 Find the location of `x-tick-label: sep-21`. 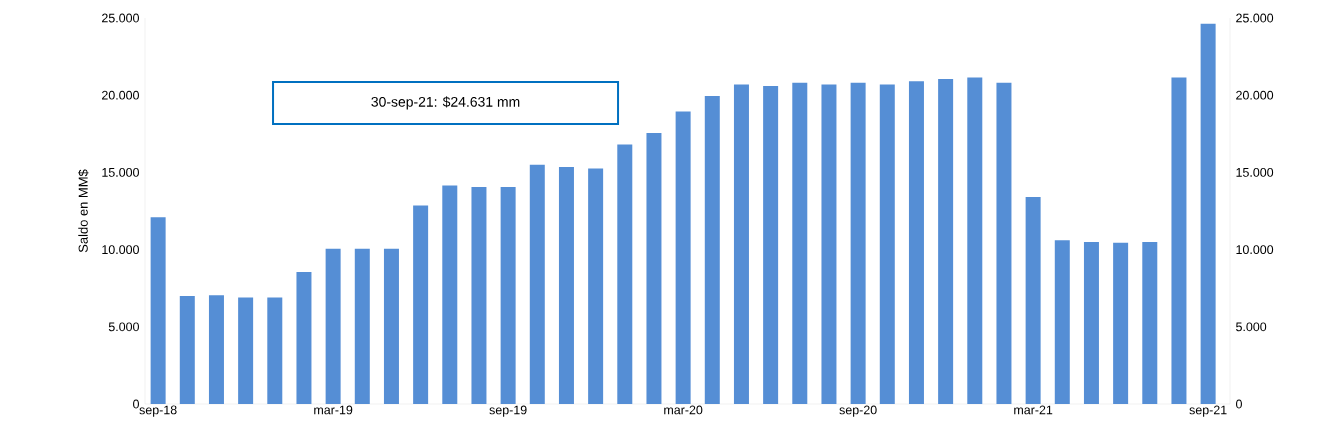

x-tick-label: sep-21 is located at coordinates (1208, 411).